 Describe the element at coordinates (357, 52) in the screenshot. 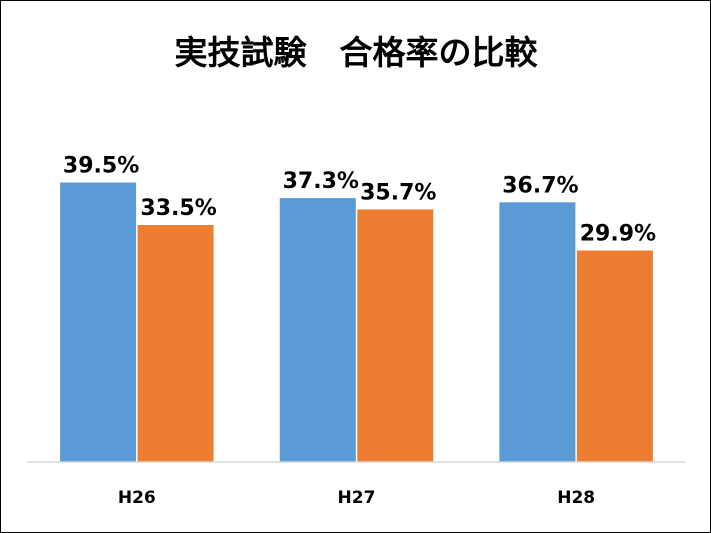

I see `chart-title: 実技試験 合格率の比較` at that location.